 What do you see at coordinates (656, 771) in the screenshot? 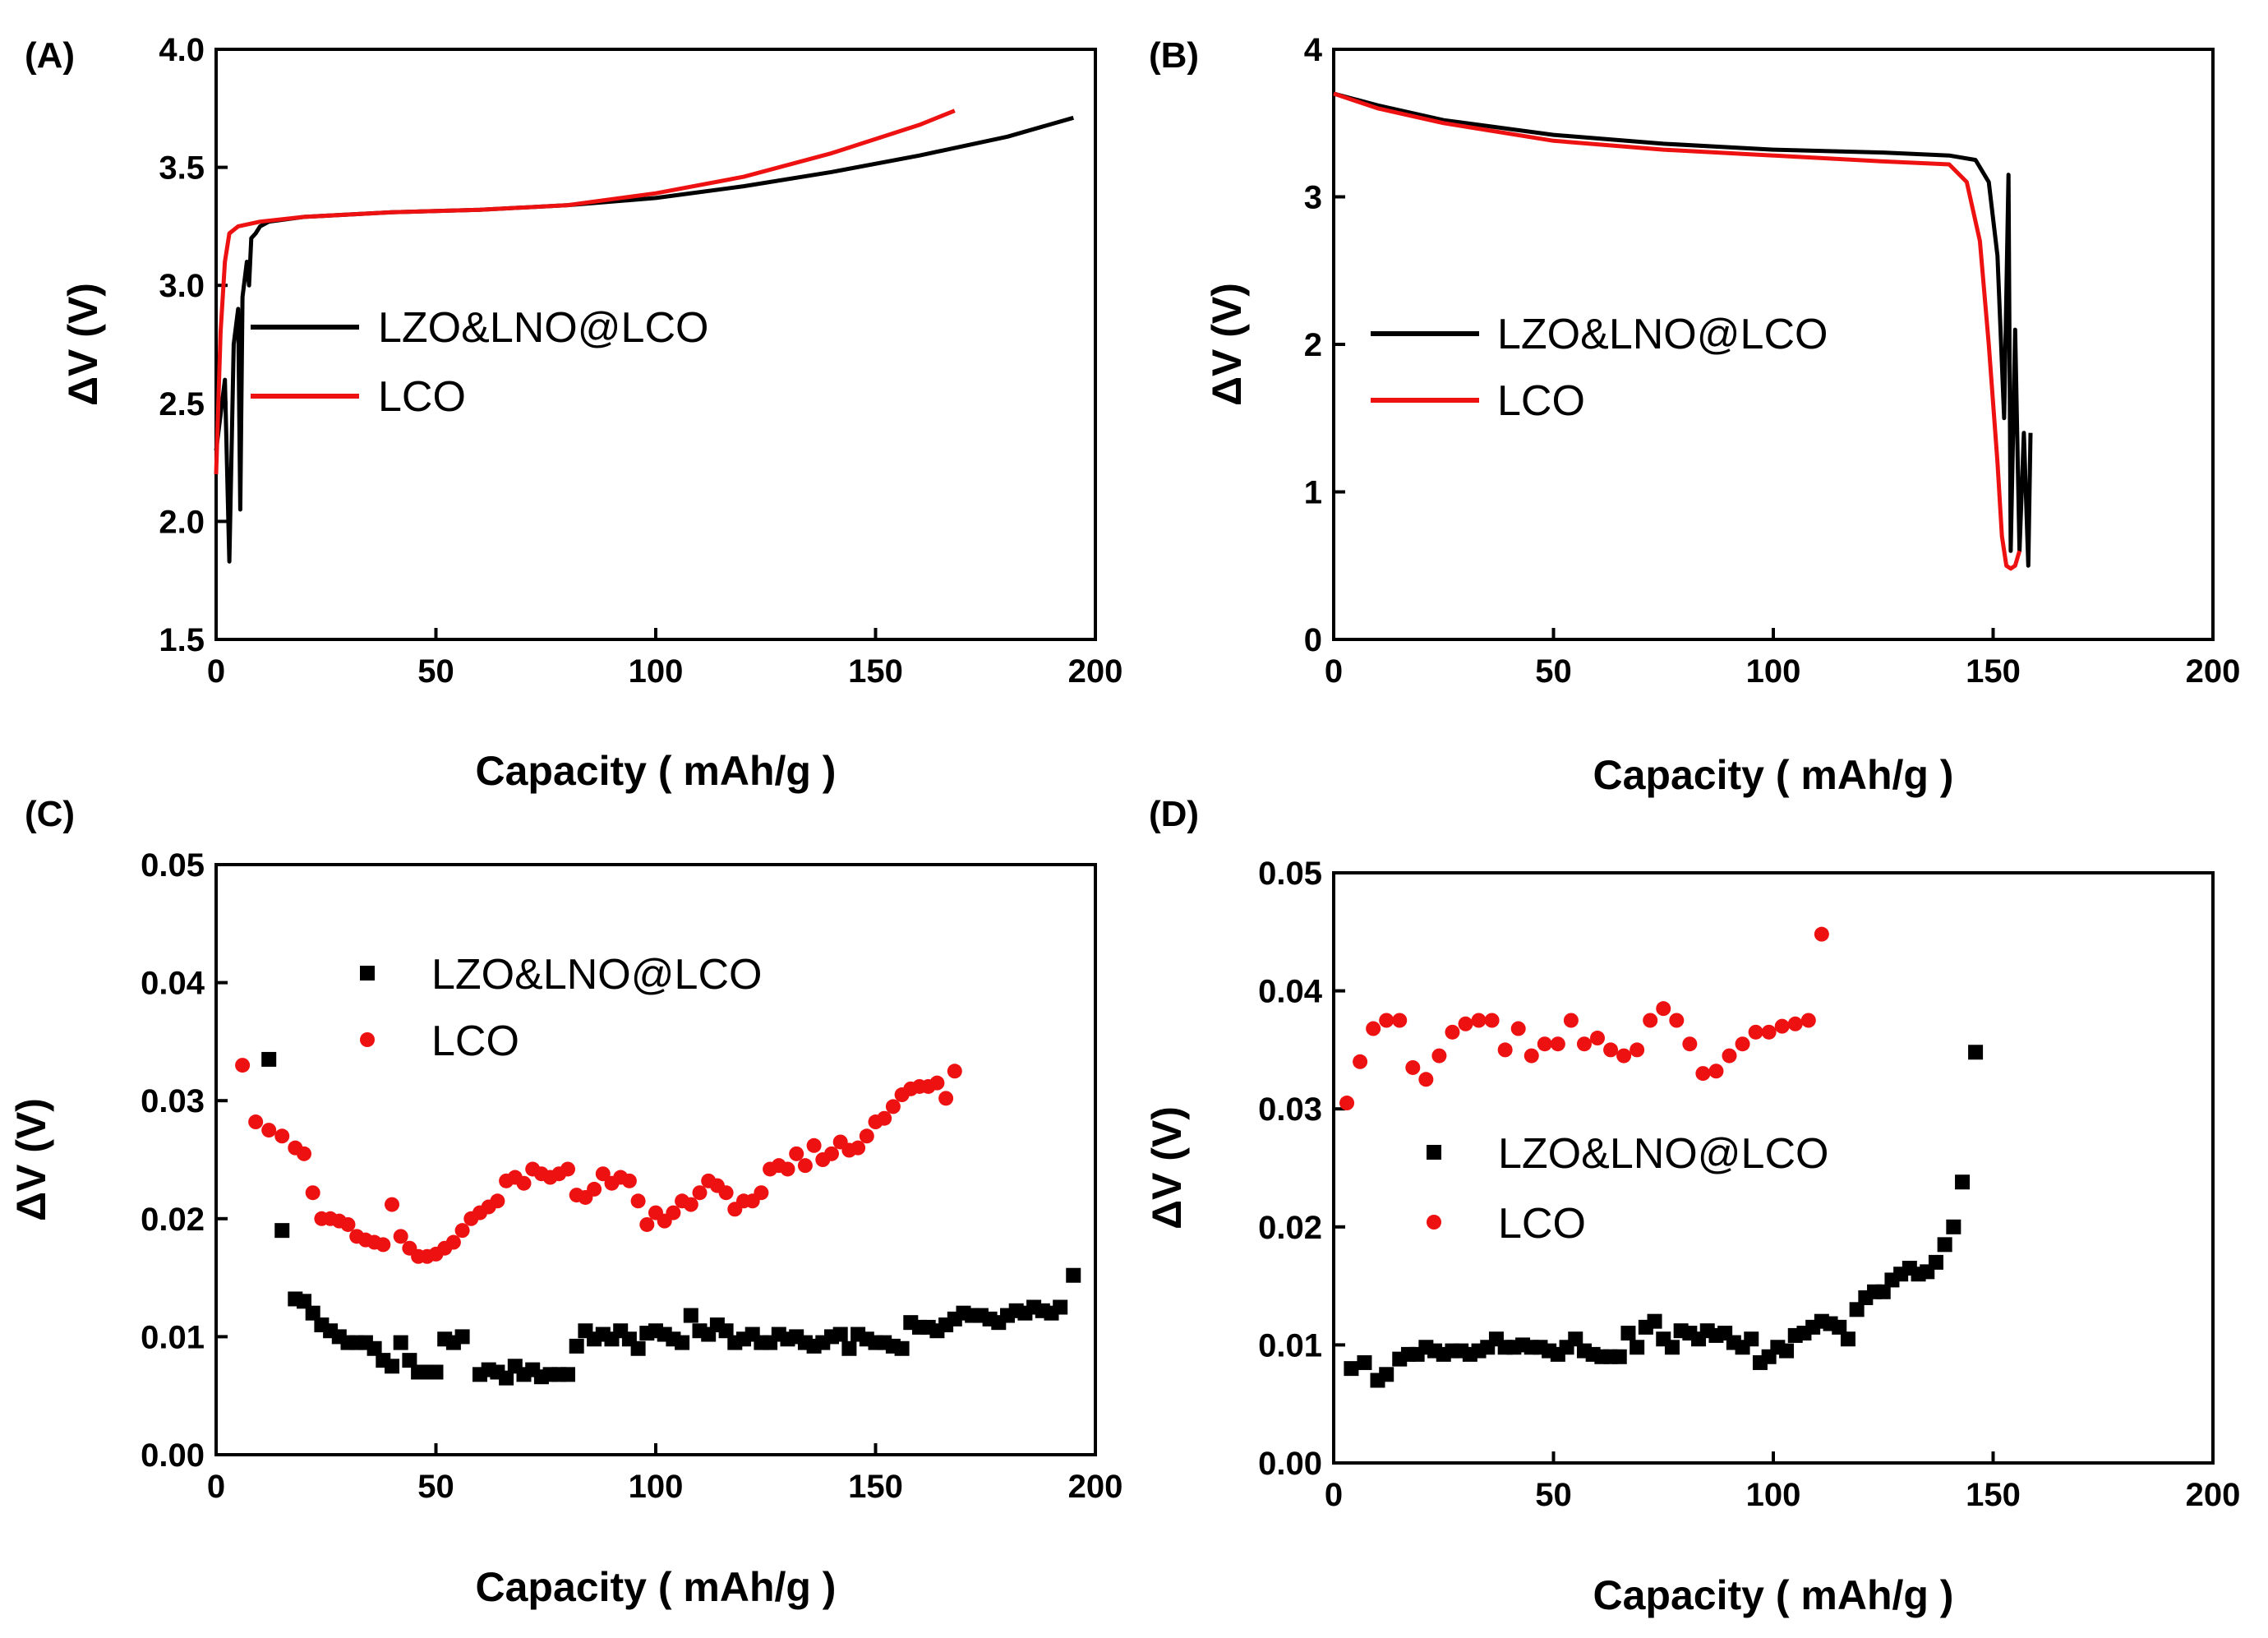
I see `x-axis-label-a: Capacity ( mAh/g )` at bounding box center [656, 771].